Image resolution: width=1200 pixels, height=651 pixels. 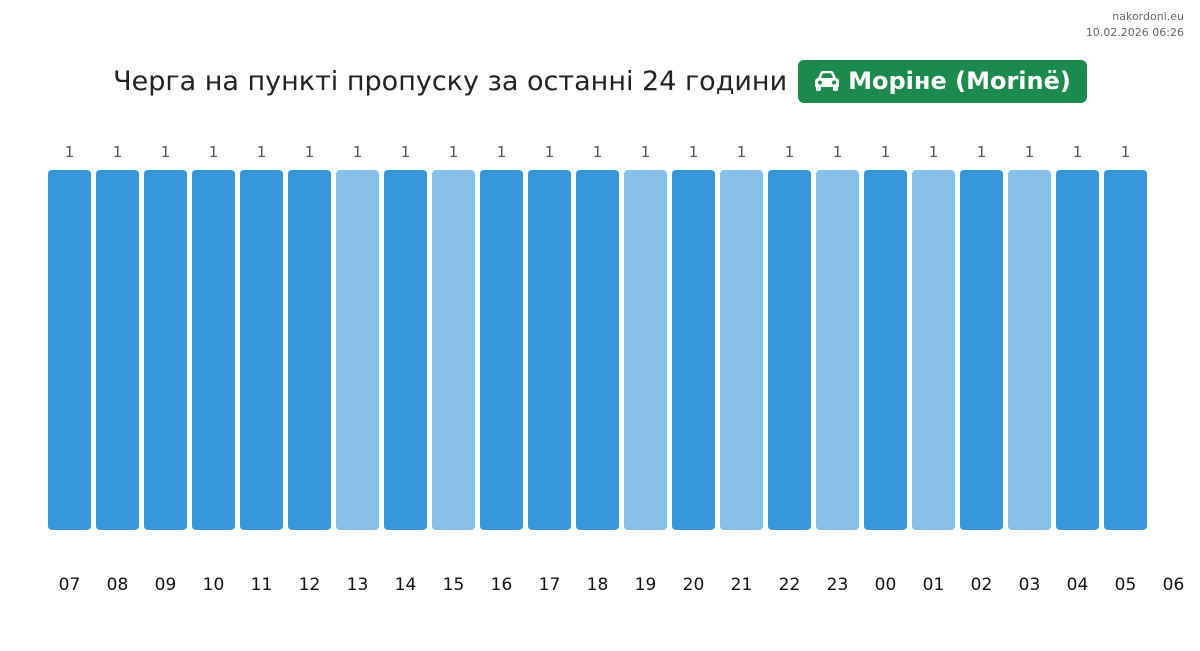 I want to click on x-tick-label: 06, so click(x=1174, y=585).